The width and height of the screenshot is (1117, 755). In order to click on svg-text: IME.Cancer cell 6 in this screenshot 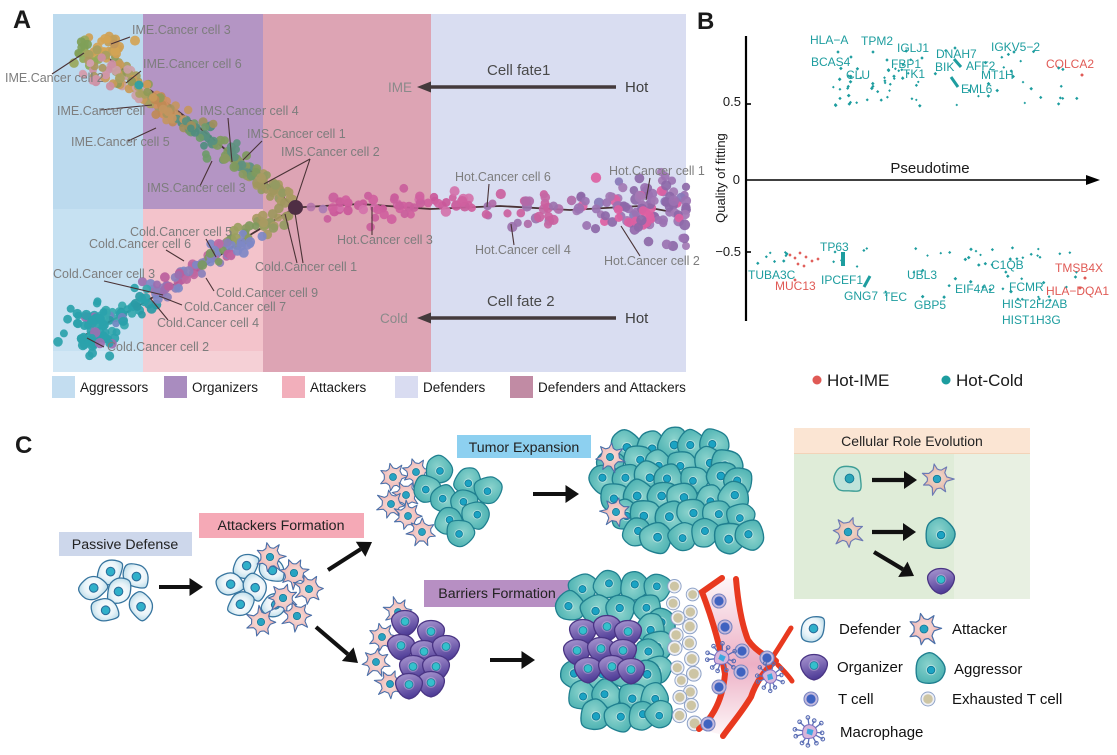, I will do `click(192, 64)`.